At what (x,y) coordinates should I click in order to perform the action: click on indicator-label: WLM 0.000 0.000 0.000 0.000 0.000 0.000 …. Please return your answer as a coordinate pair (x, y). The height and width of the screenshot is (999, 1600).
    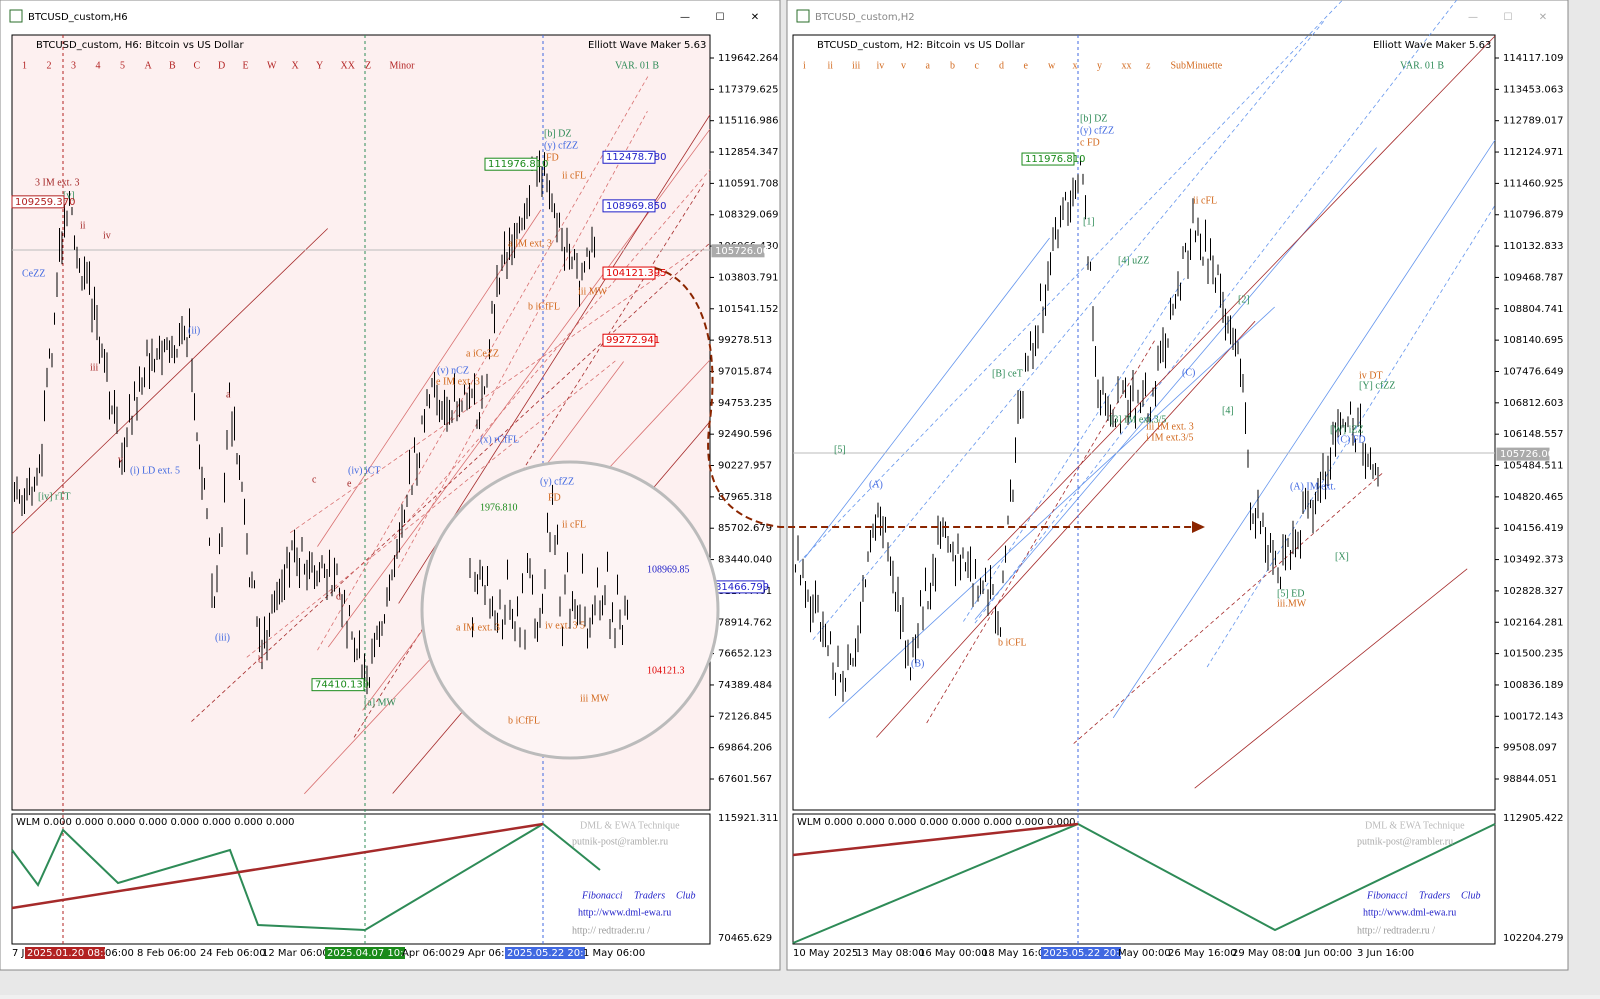
    Looking at the image, I should click on (155, 822).